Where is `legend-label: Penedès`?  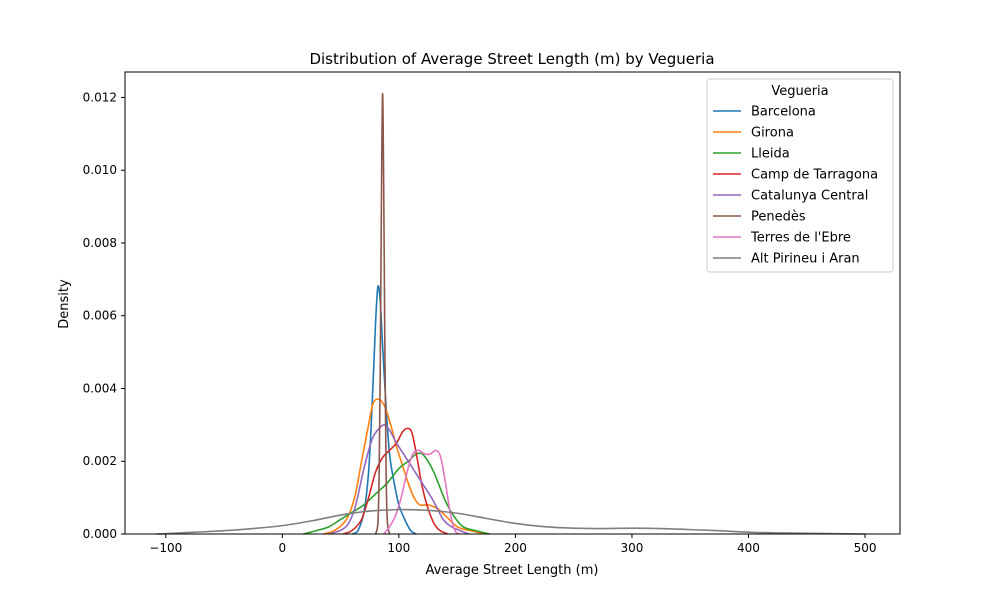 legend-label: Penedès is located at coordinates (778, 217).